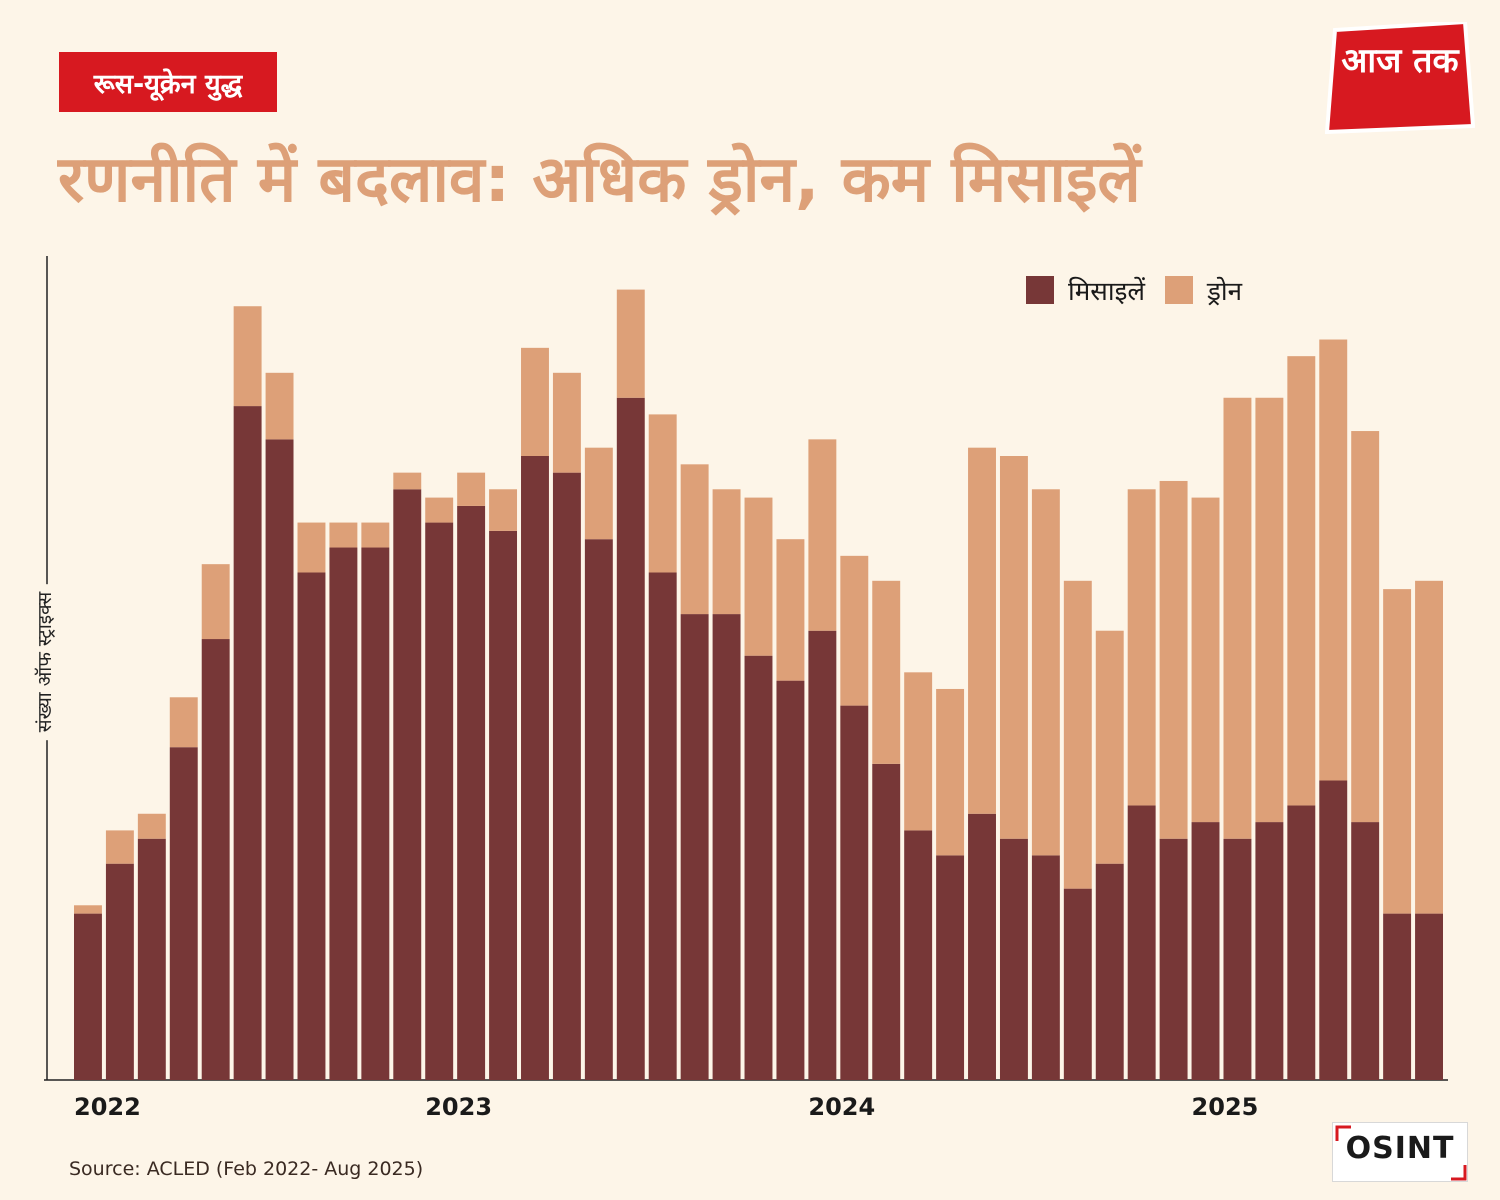 This screenshot has width=1500, height=1200. Describe the element at coordinates (886, 921) in the screenshot. I see `missile-bar-mar-2024` at that location.